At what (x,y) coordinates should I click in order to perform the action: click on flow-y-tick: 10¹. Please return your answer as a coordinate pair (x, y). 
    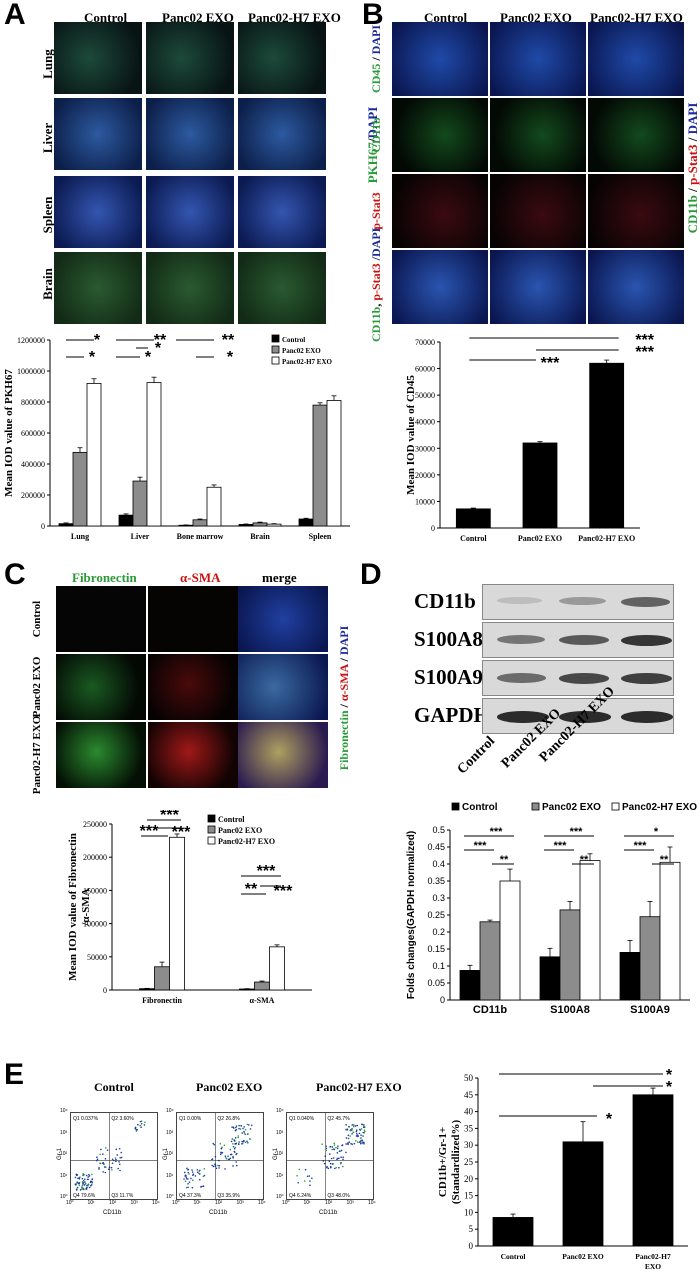
    Looking at the image, I should click on (280, 1175).